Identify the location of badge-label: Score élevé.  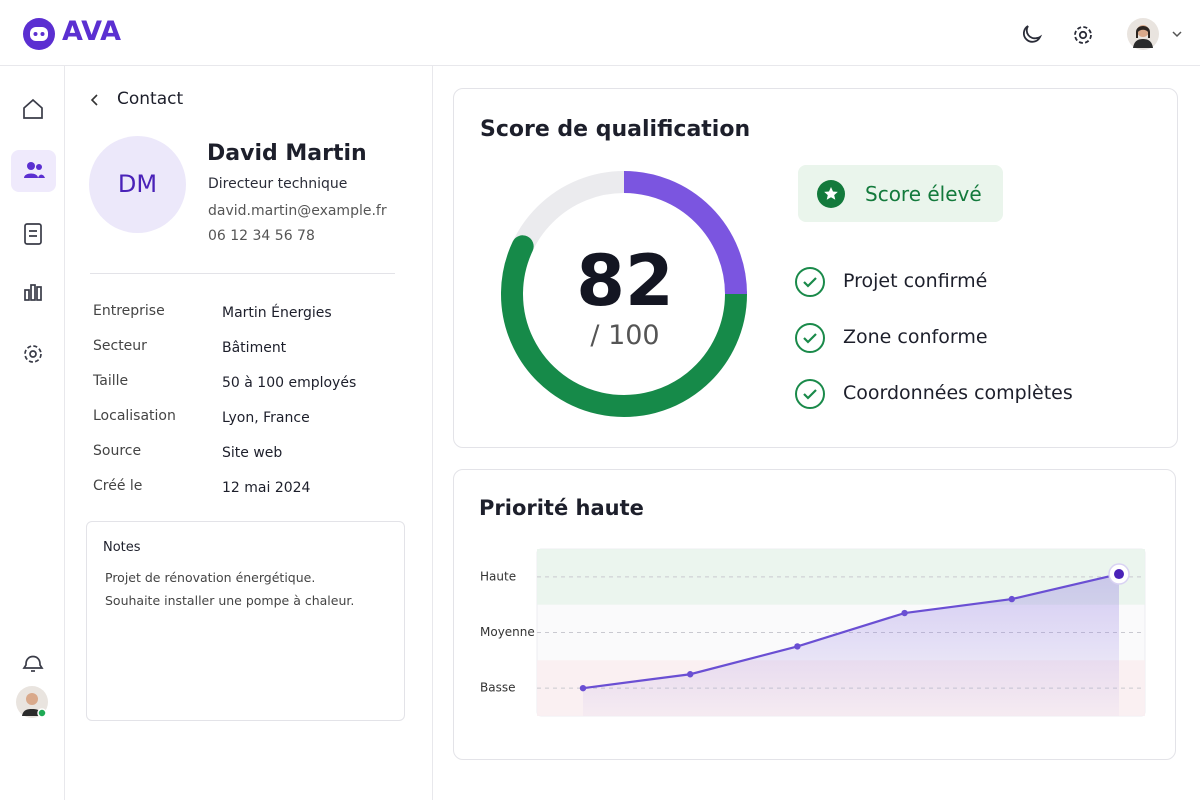
(923, 194).